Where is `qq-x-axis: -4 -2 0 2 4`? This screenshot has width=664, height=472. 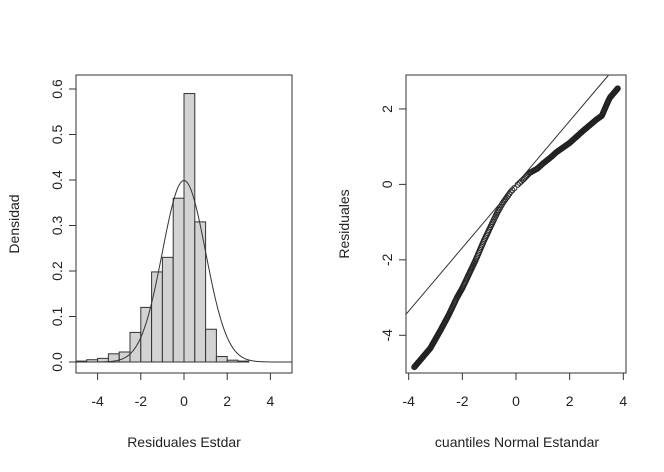
qq-x-axis: -4 -2 0 2 4 is located at coordinates (514, 390).